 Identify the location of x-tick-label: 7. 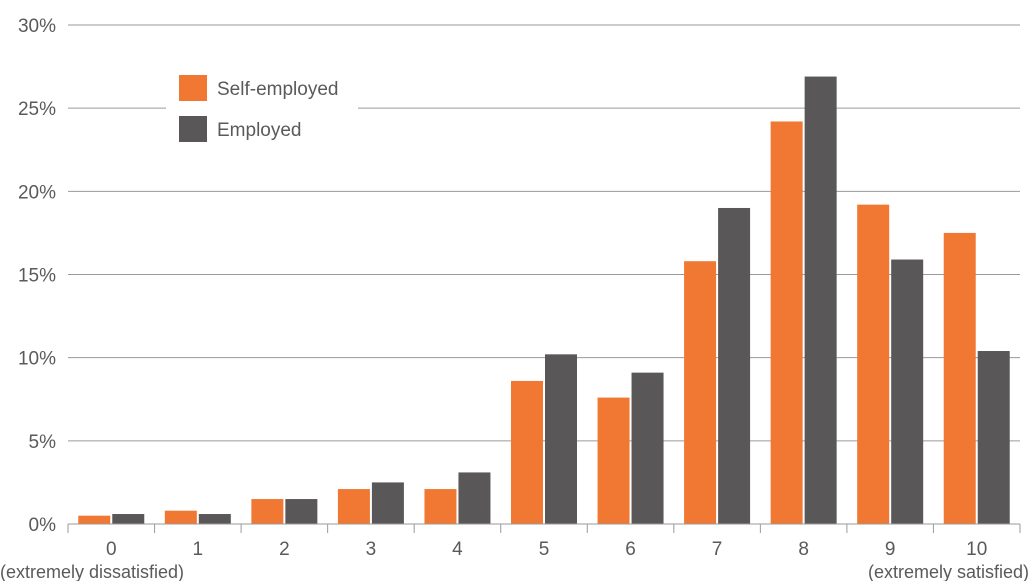
(717, 549).